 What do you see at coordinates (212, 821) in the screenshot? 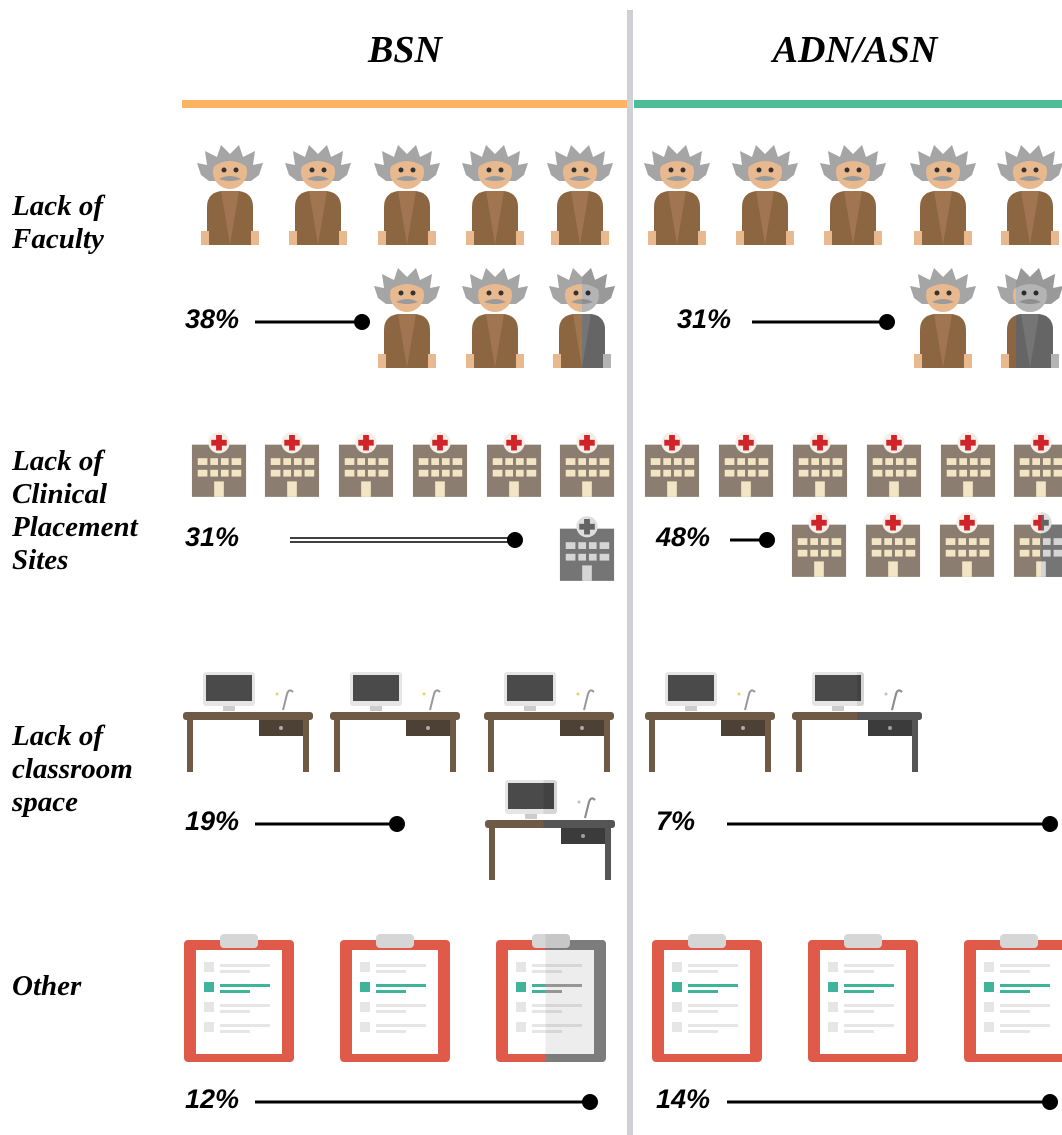
I see `percent-label: 19%` at bounding box center [212, 821].